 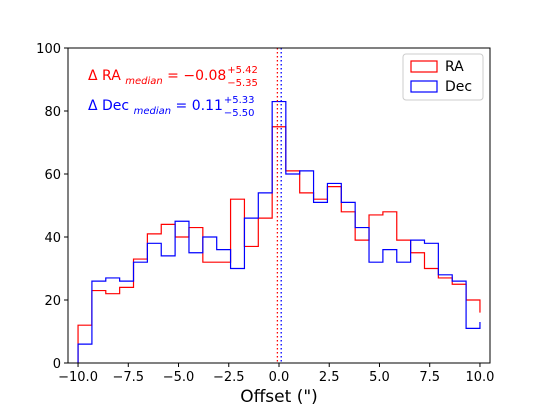 What do you see at coordinates (52, 175) in the screenshot?
I see `y-tick-label: 60` at bounding box center [52, 175].